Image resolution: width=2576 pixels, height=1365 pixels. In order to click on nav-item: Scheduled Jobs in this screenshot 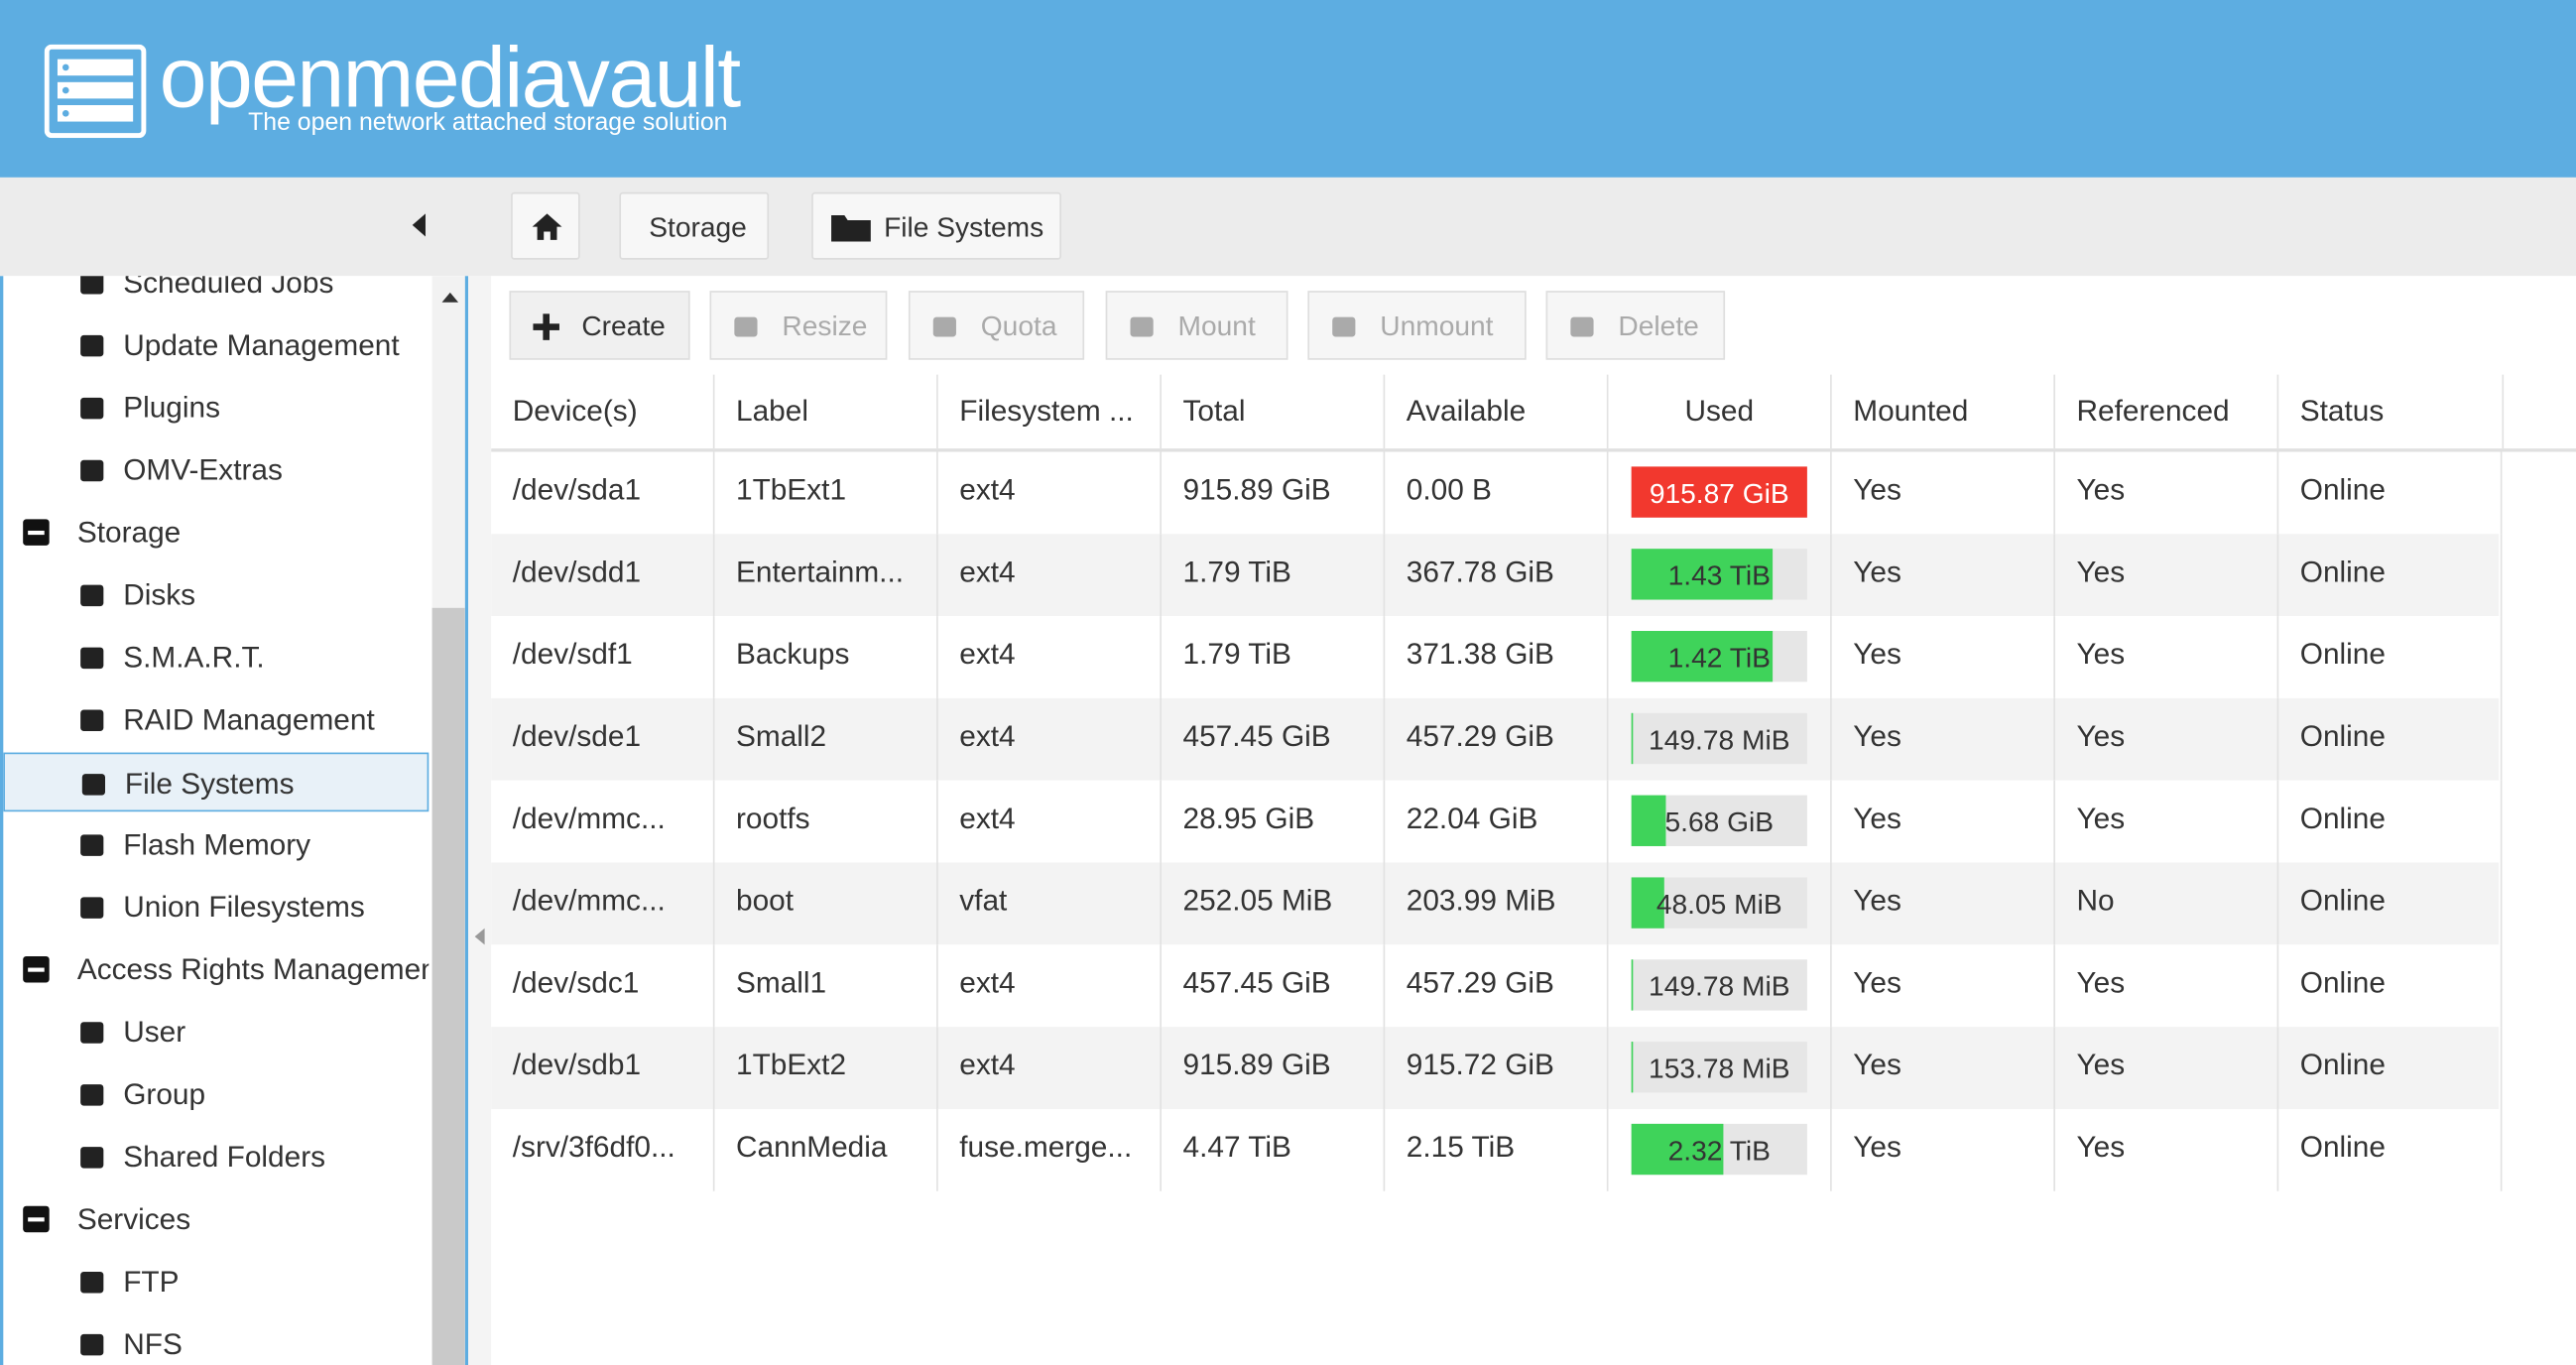, I will do `click(216, 293)`.